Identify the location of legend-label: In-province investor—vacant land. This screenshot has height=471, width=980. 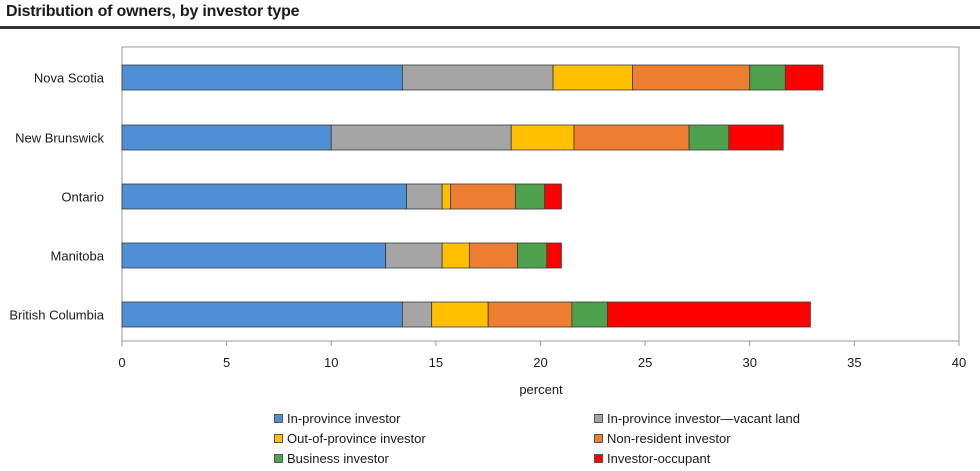
(703, 418).